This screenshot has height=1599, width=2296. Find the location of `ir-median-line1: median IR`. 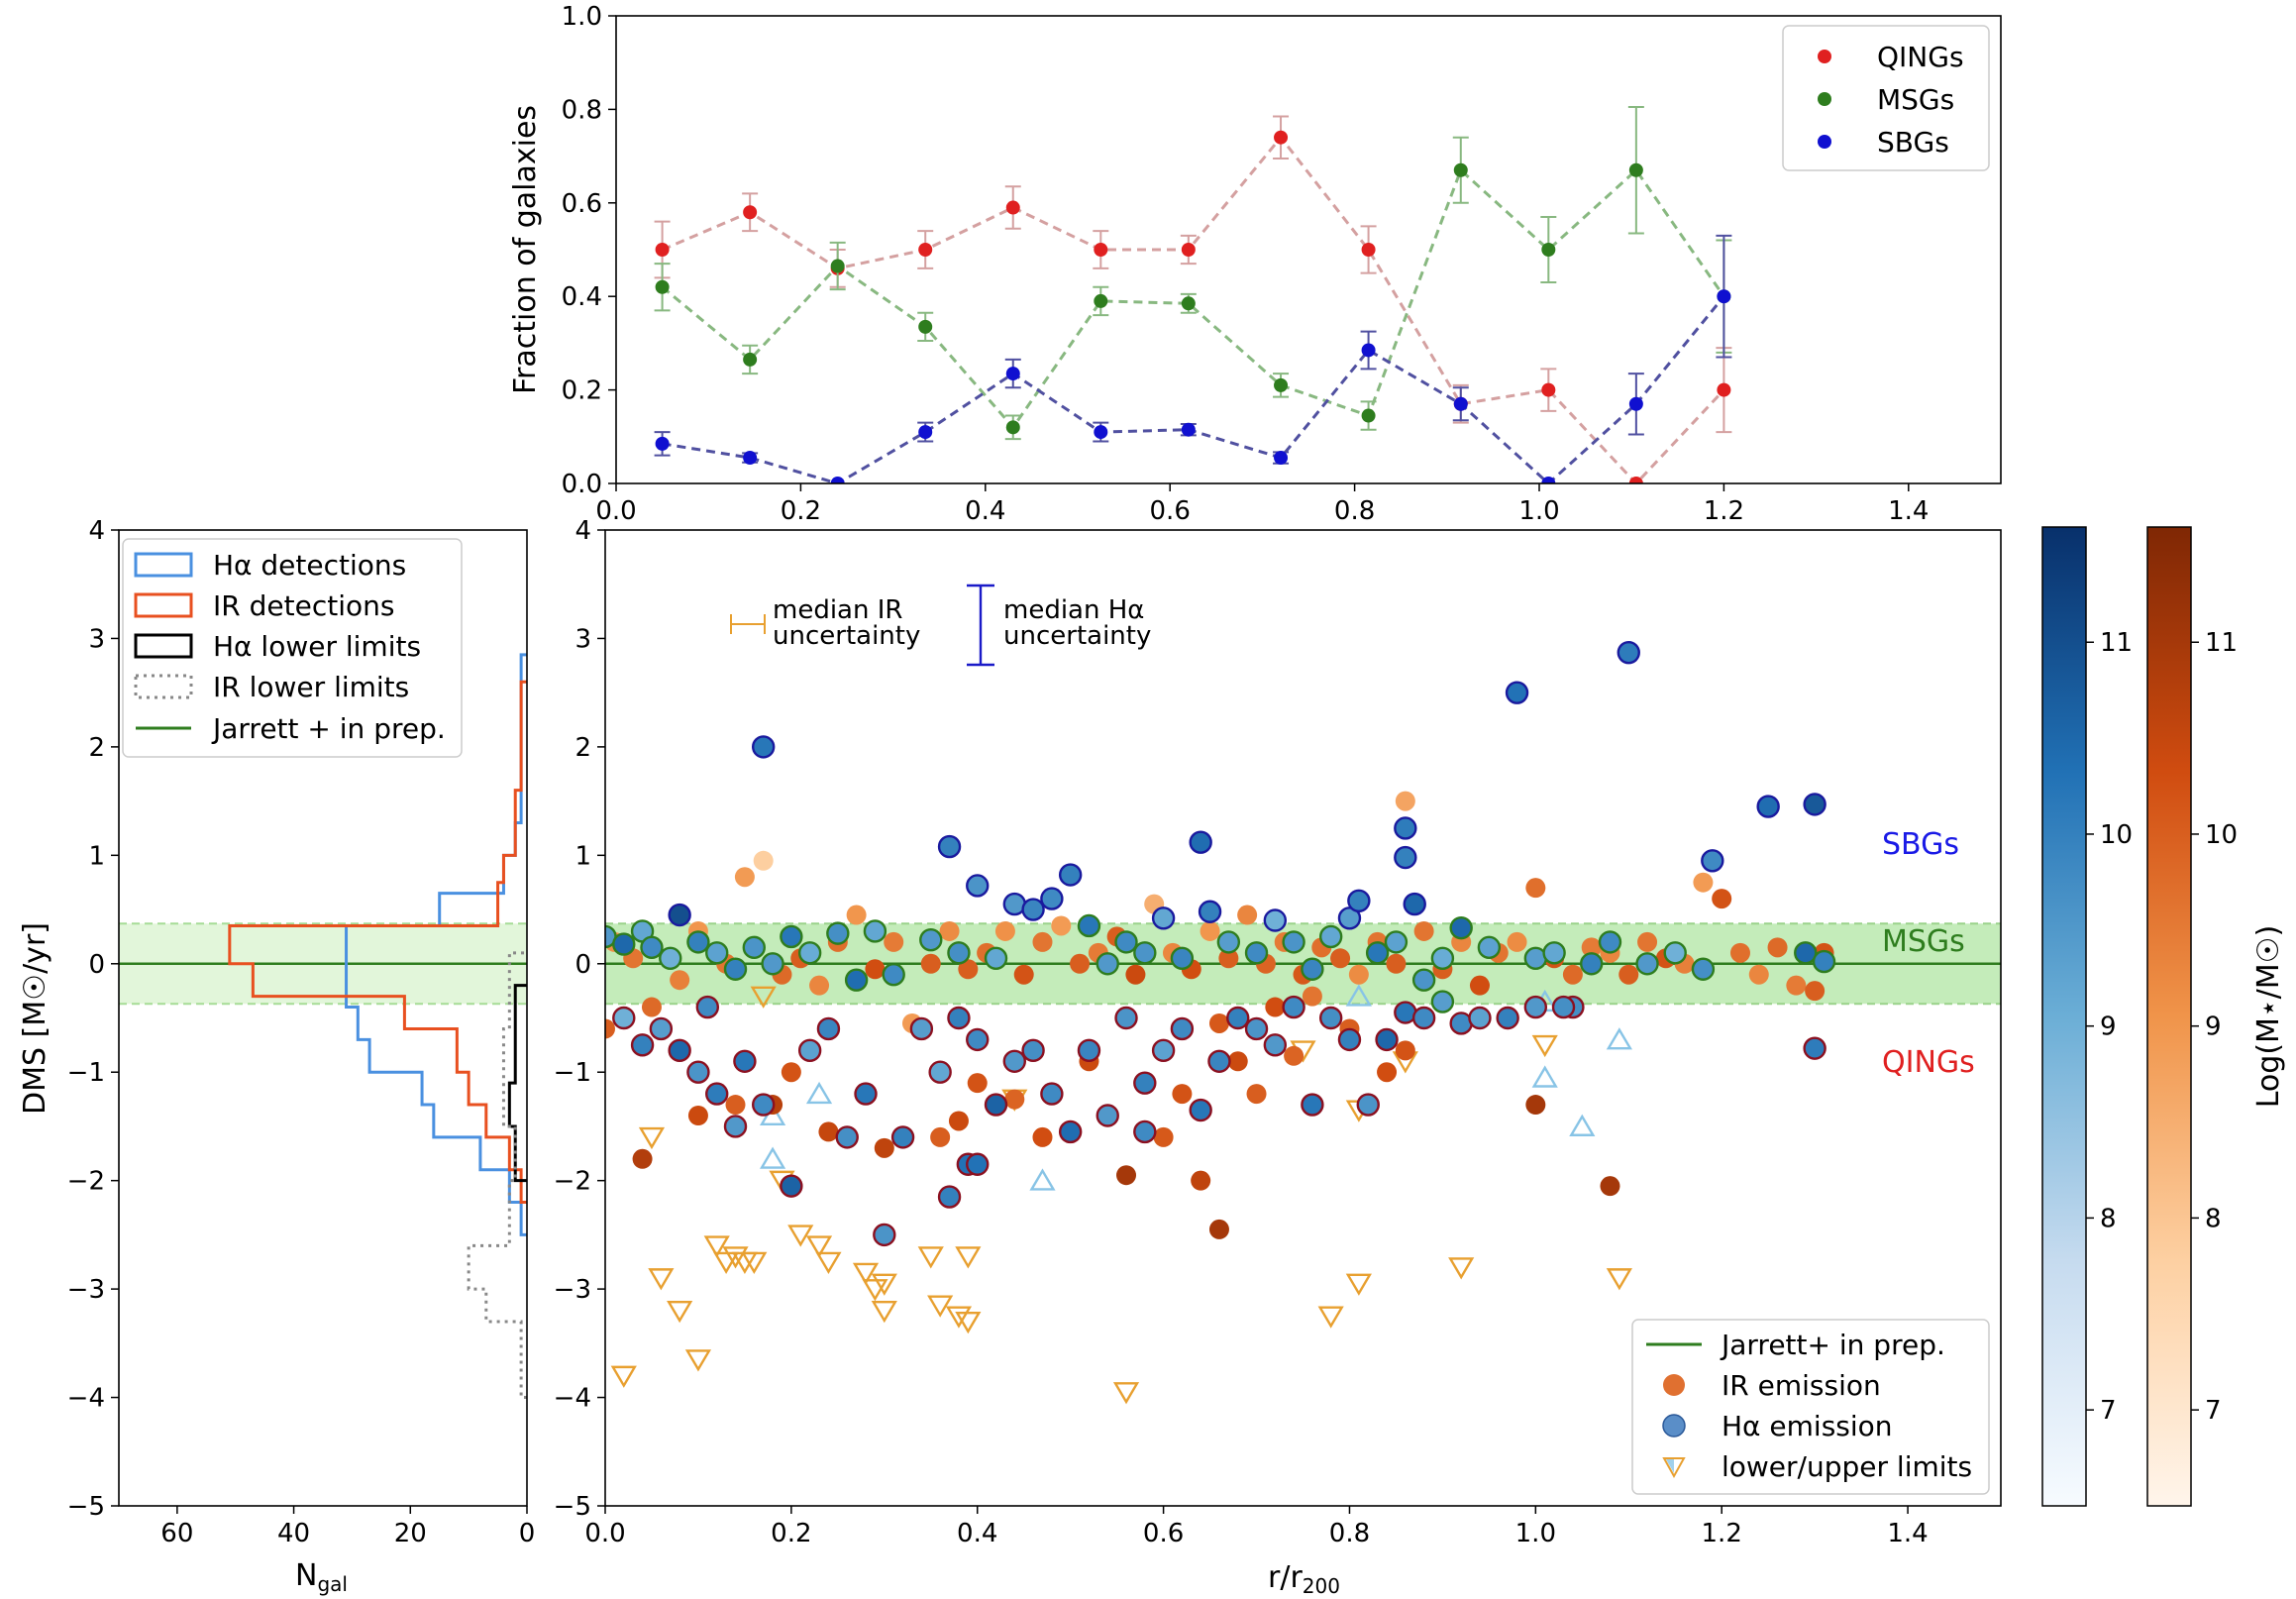

ir-median-line1: median IR is located at coordinates (837, 610).